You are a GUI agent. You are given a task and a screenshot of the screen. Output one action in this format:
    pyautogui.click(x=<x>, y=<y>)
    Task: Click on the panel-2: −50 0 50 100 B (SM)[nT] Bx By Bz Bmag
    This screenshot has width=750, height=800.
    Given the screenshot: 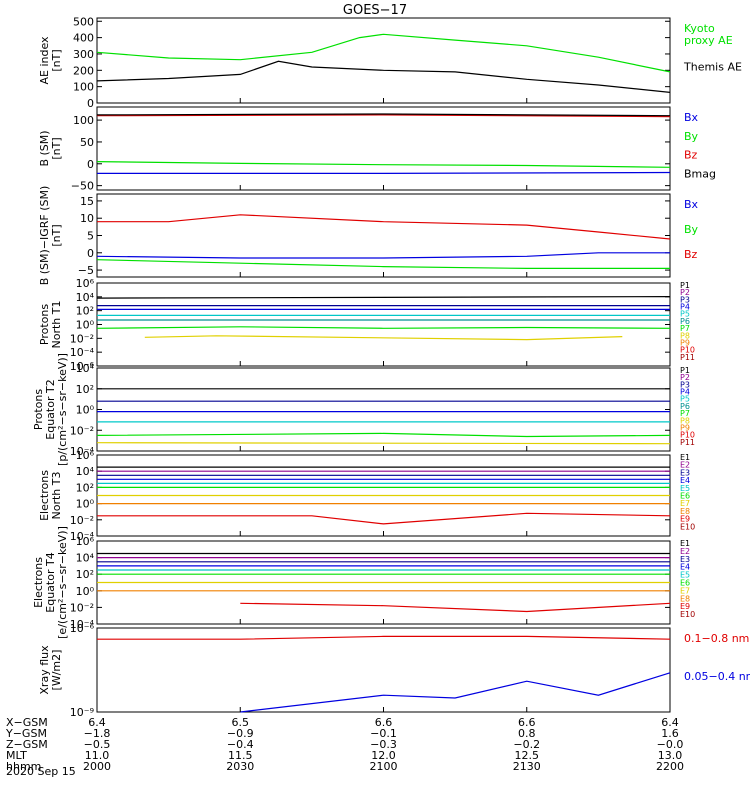 What is the action you would take?
    pyautogui.click(x=377, y=149)
    